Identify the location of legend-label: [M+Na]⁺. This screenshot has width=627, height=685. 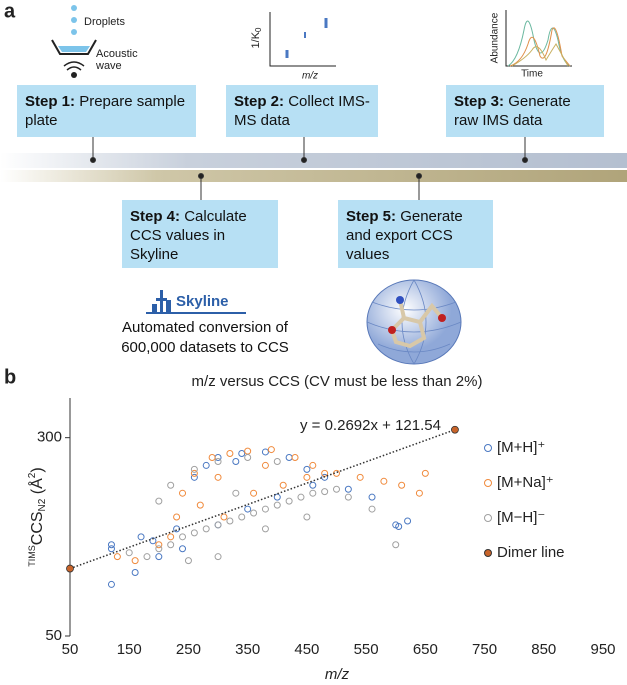
(525, 482).